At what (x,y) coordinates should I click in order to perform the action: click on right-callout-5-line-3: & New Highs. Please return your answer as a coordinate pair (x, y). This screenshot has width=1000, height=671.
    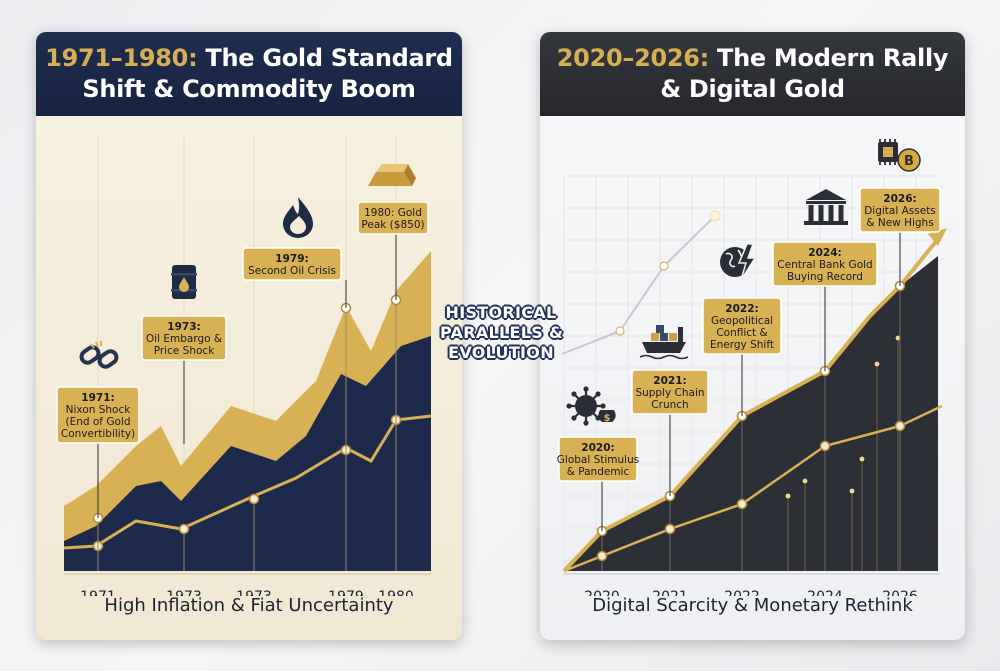
    Looking at the image, I should click on (899, 223).